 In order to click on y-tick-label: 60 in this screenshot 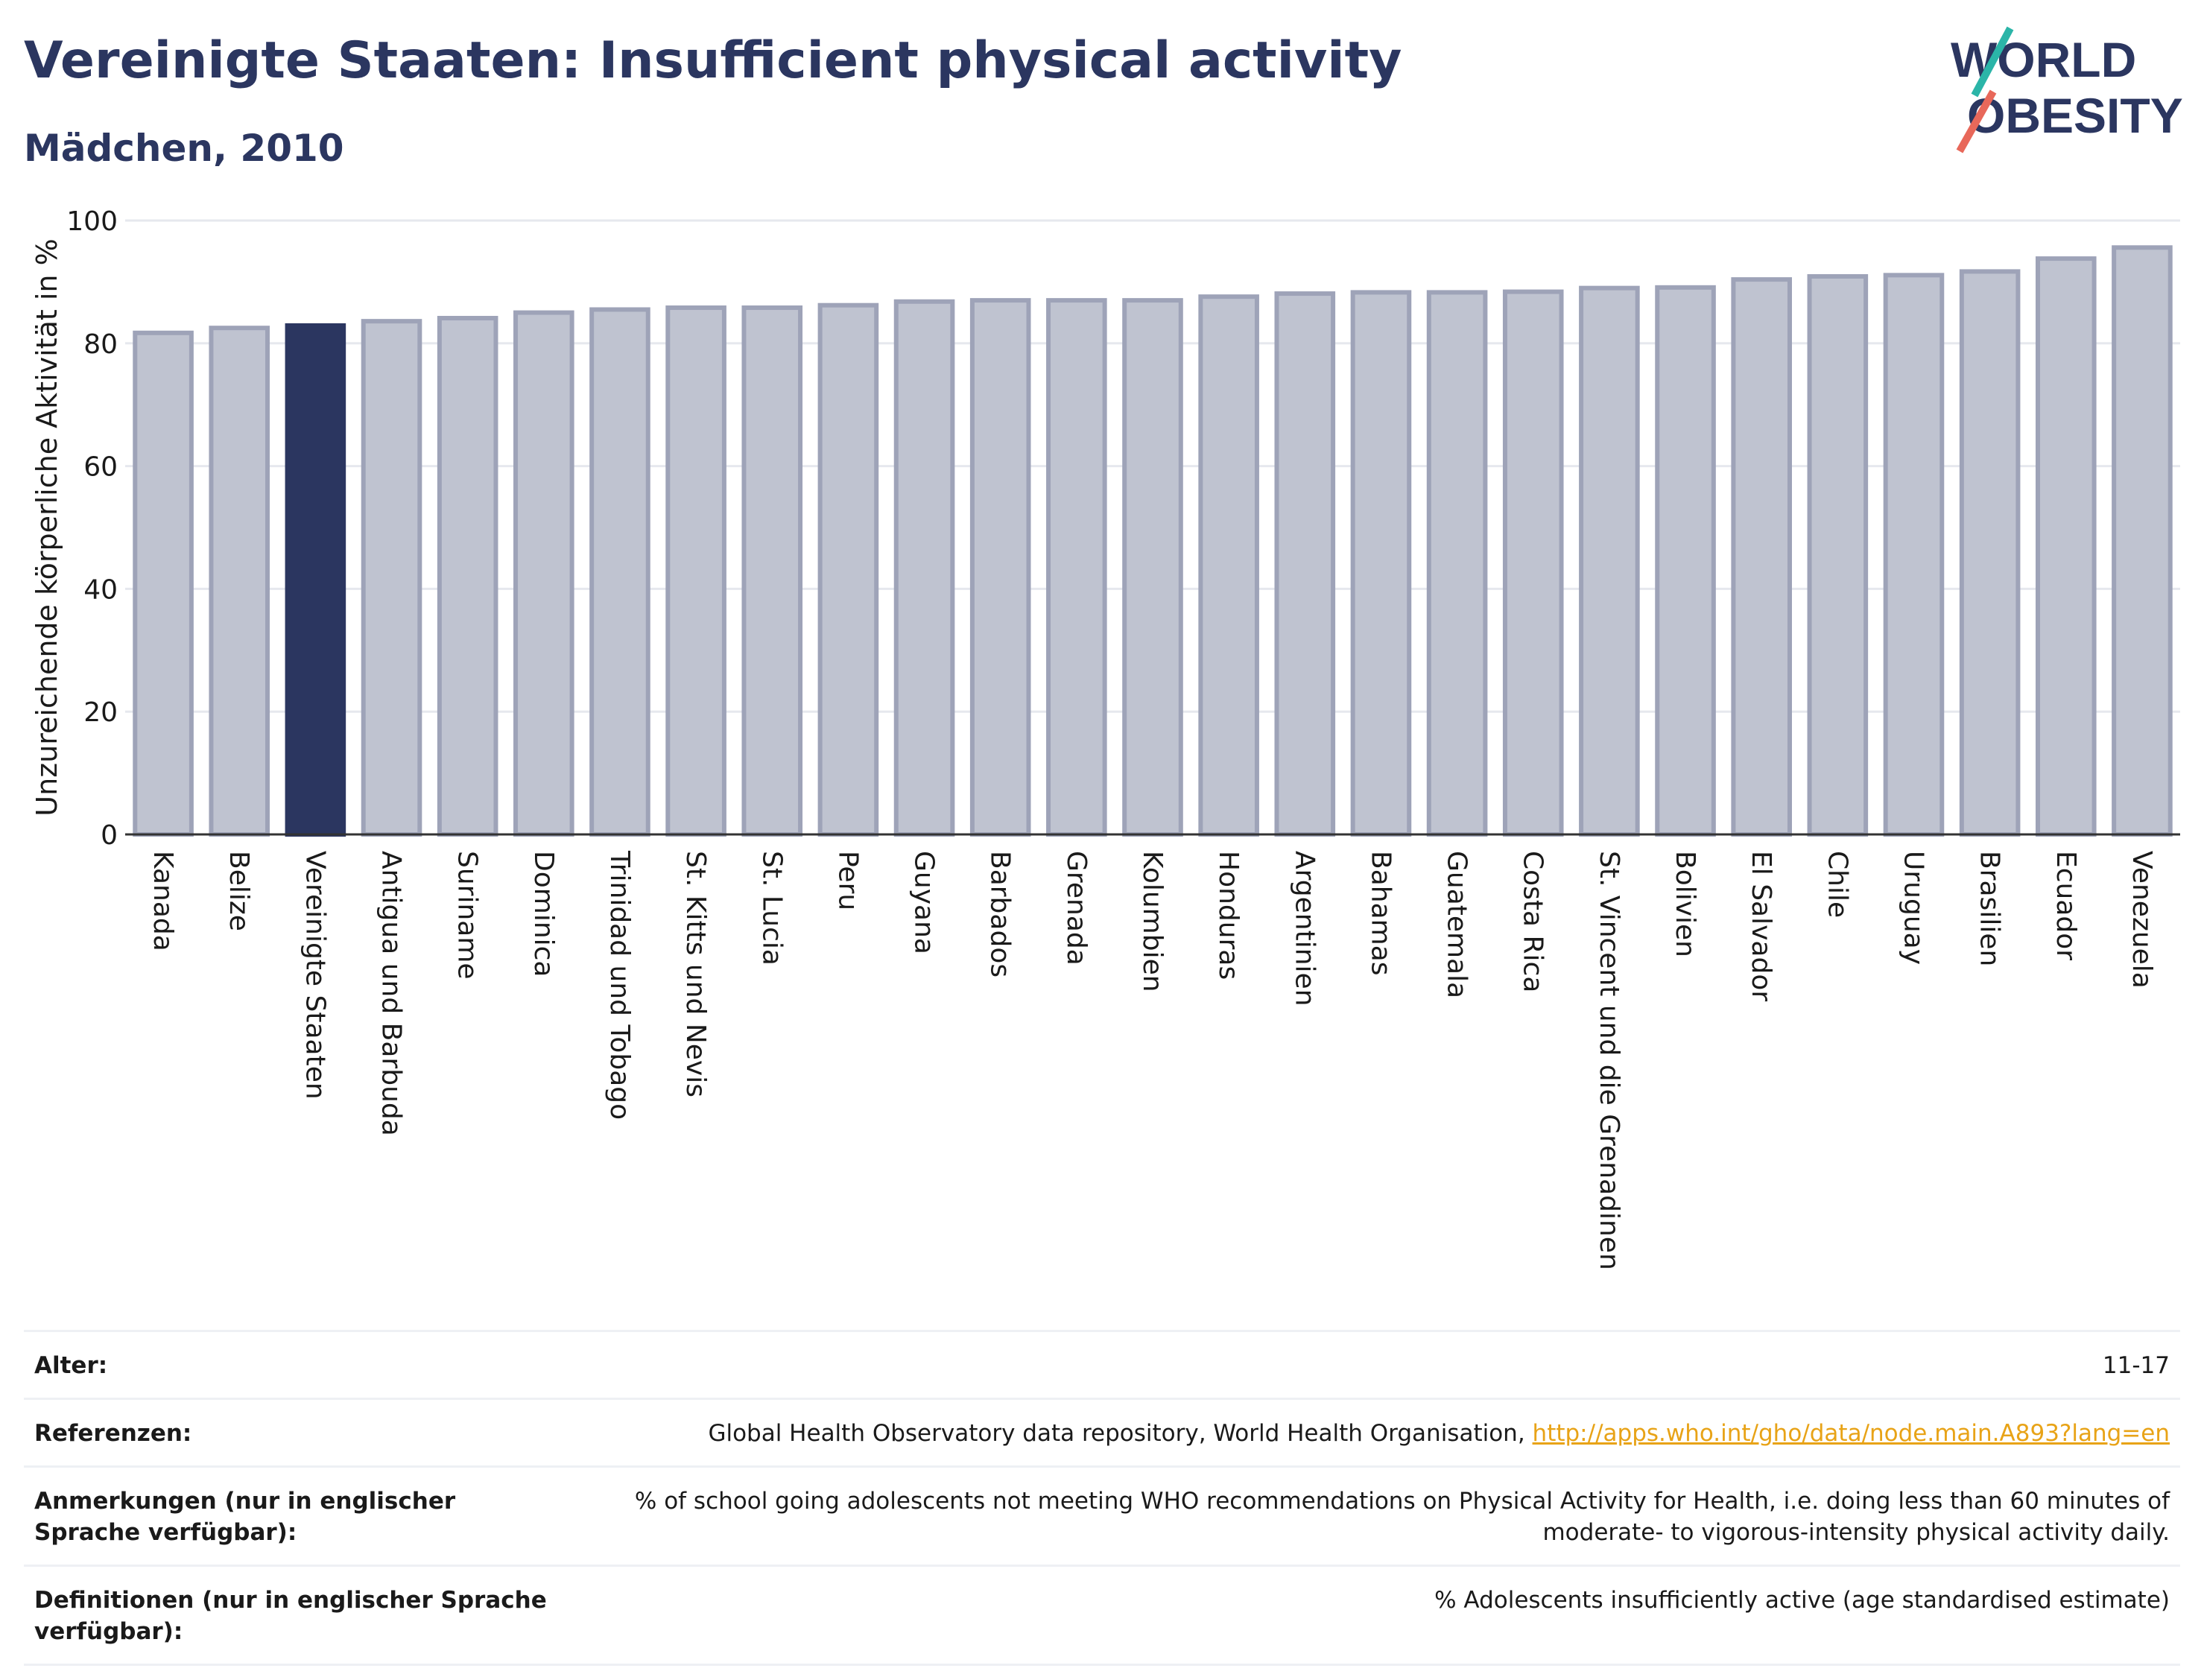, I will do `click(100, 467)`.